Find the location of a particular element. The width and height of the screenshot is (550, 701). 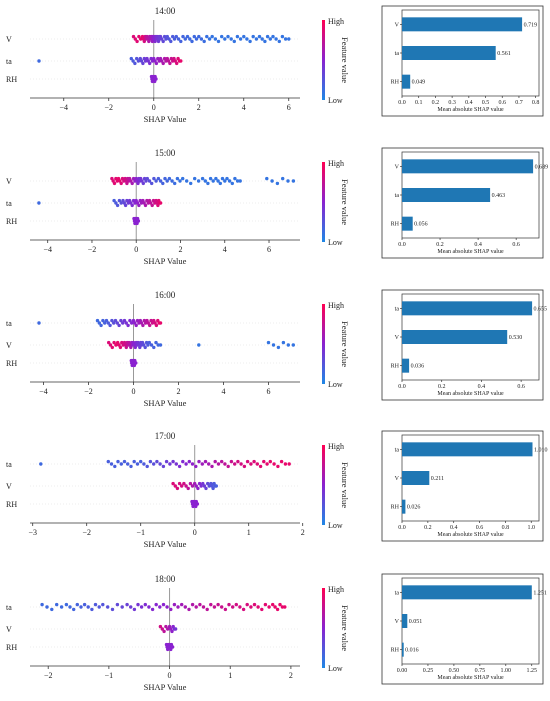

bar-x-tick-label: 0.0 is located at coordinates (402, 103).